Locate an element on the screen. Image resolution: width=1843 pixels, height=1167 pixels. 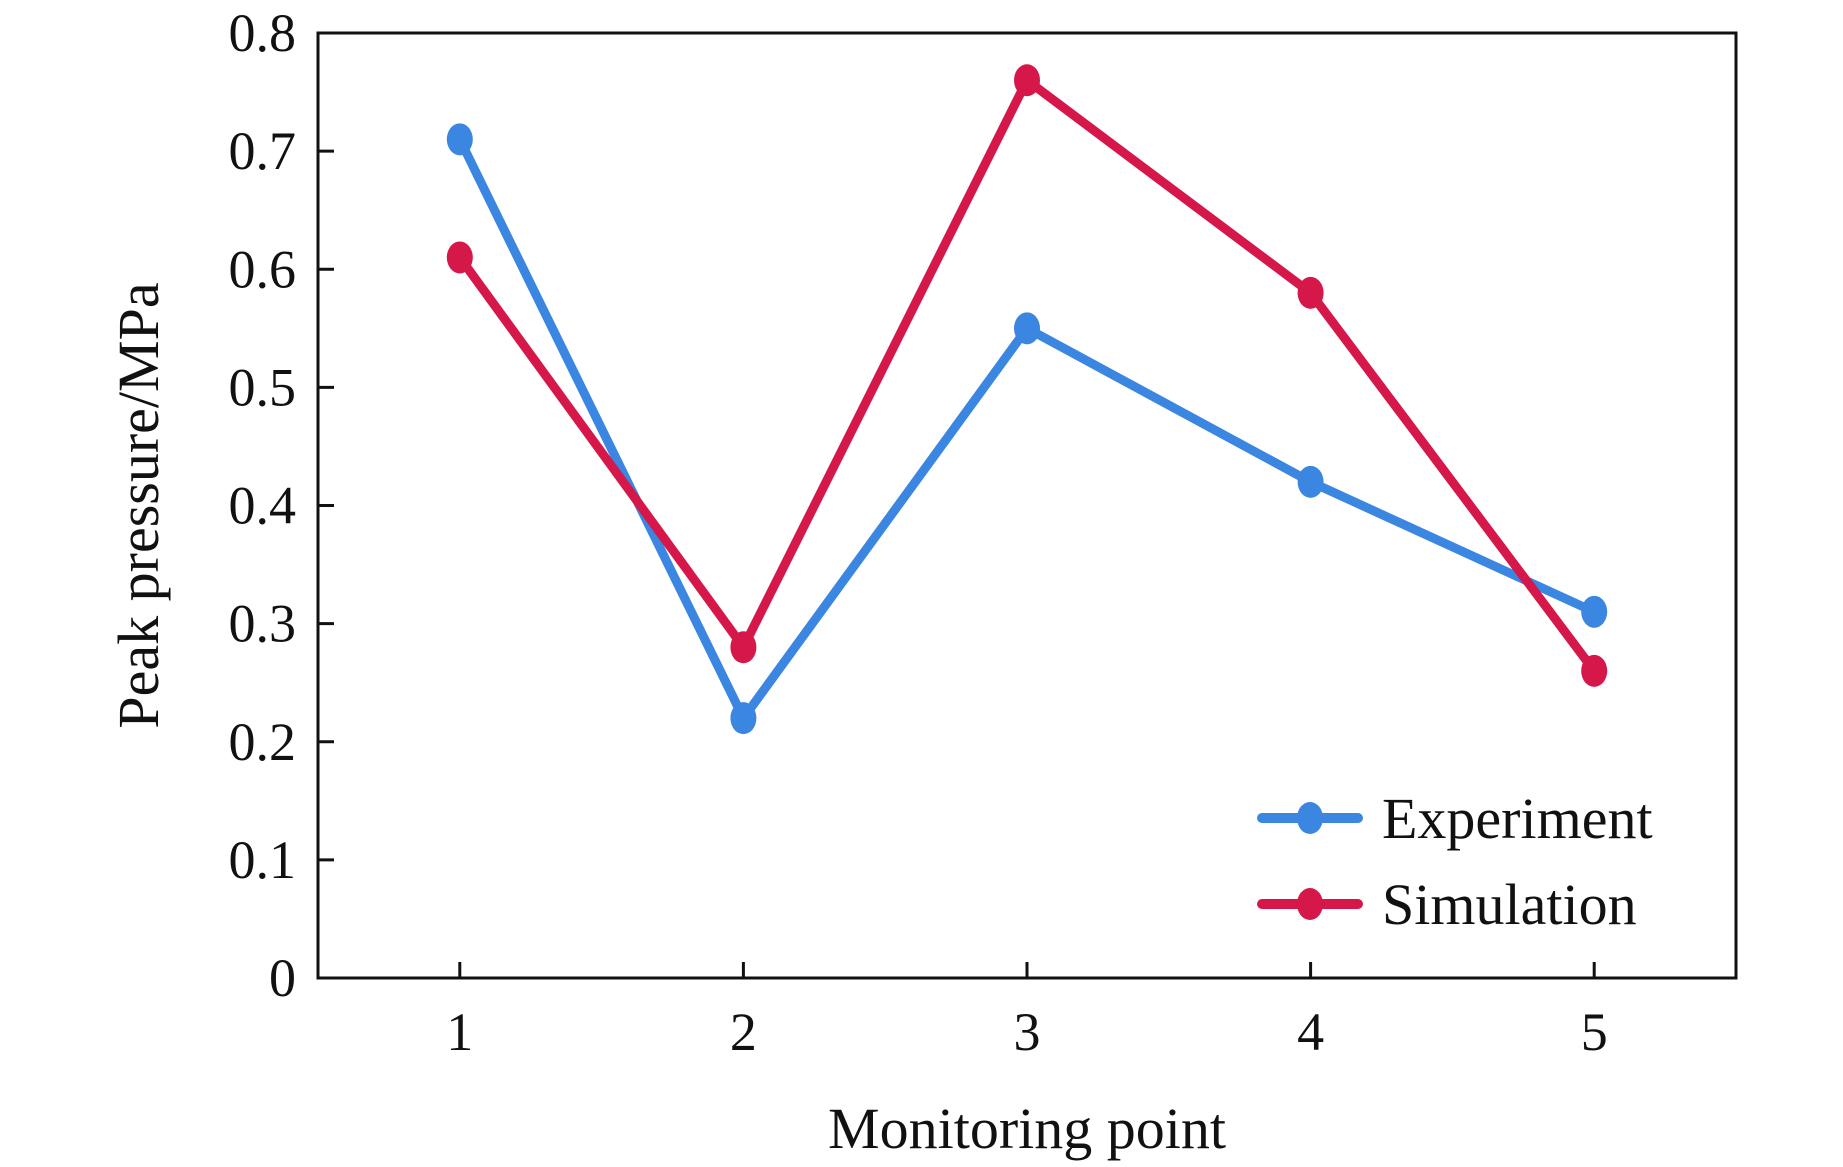
y-axis: 0 0.1 0.2 0.3 0.4 0.5 0.6 0.7 0.8 is located at coordinates (281, 505).